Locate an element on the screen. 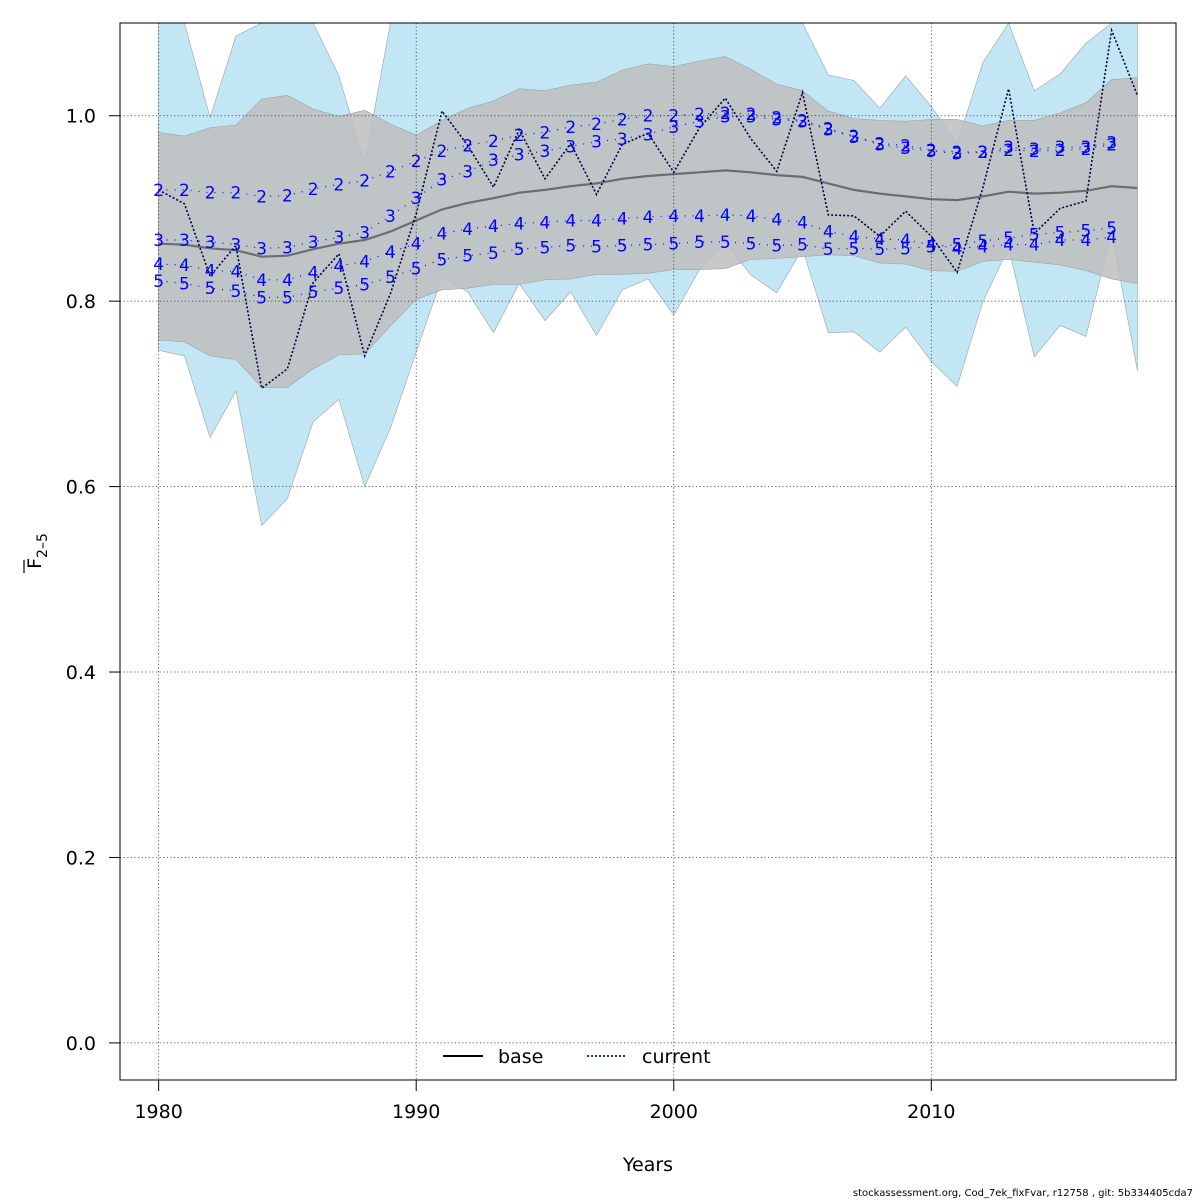  x-tick-label: 1980 is located at coordinates (158, 1112).